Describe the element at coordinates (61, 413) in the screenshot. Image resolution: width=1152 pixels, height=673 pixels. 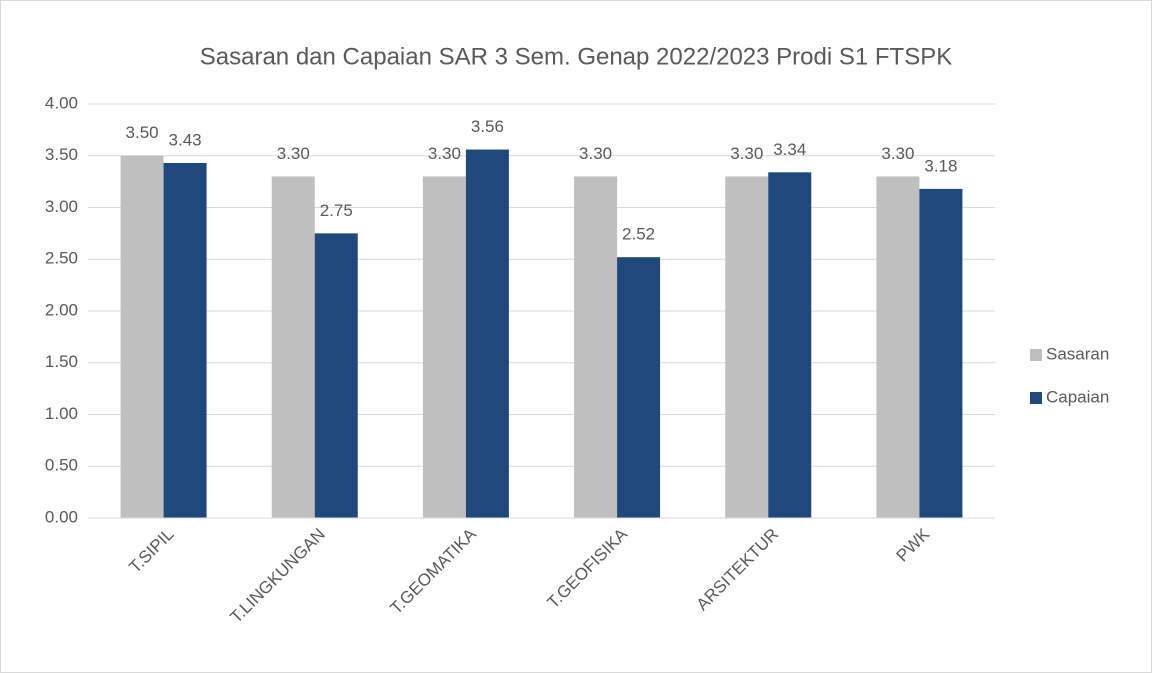
I see `y-tick-label: 1.00` at that location.